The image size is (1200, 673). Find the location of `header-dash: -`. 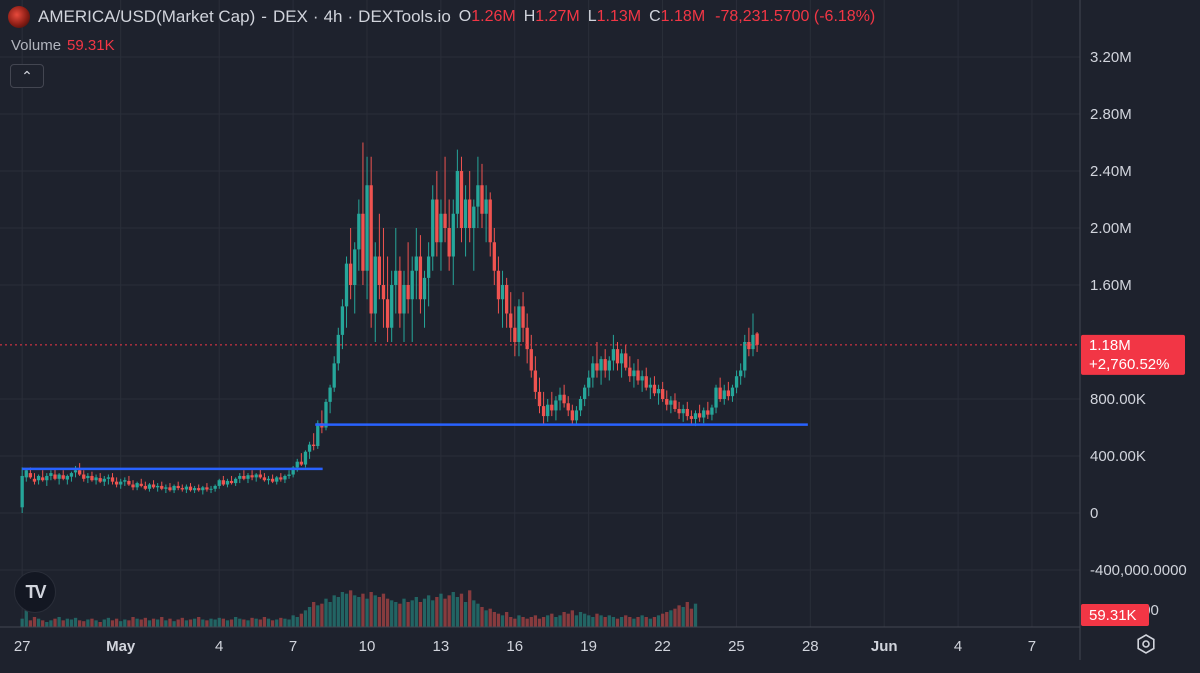

header-dash: - is located at coordinates (264, 16).